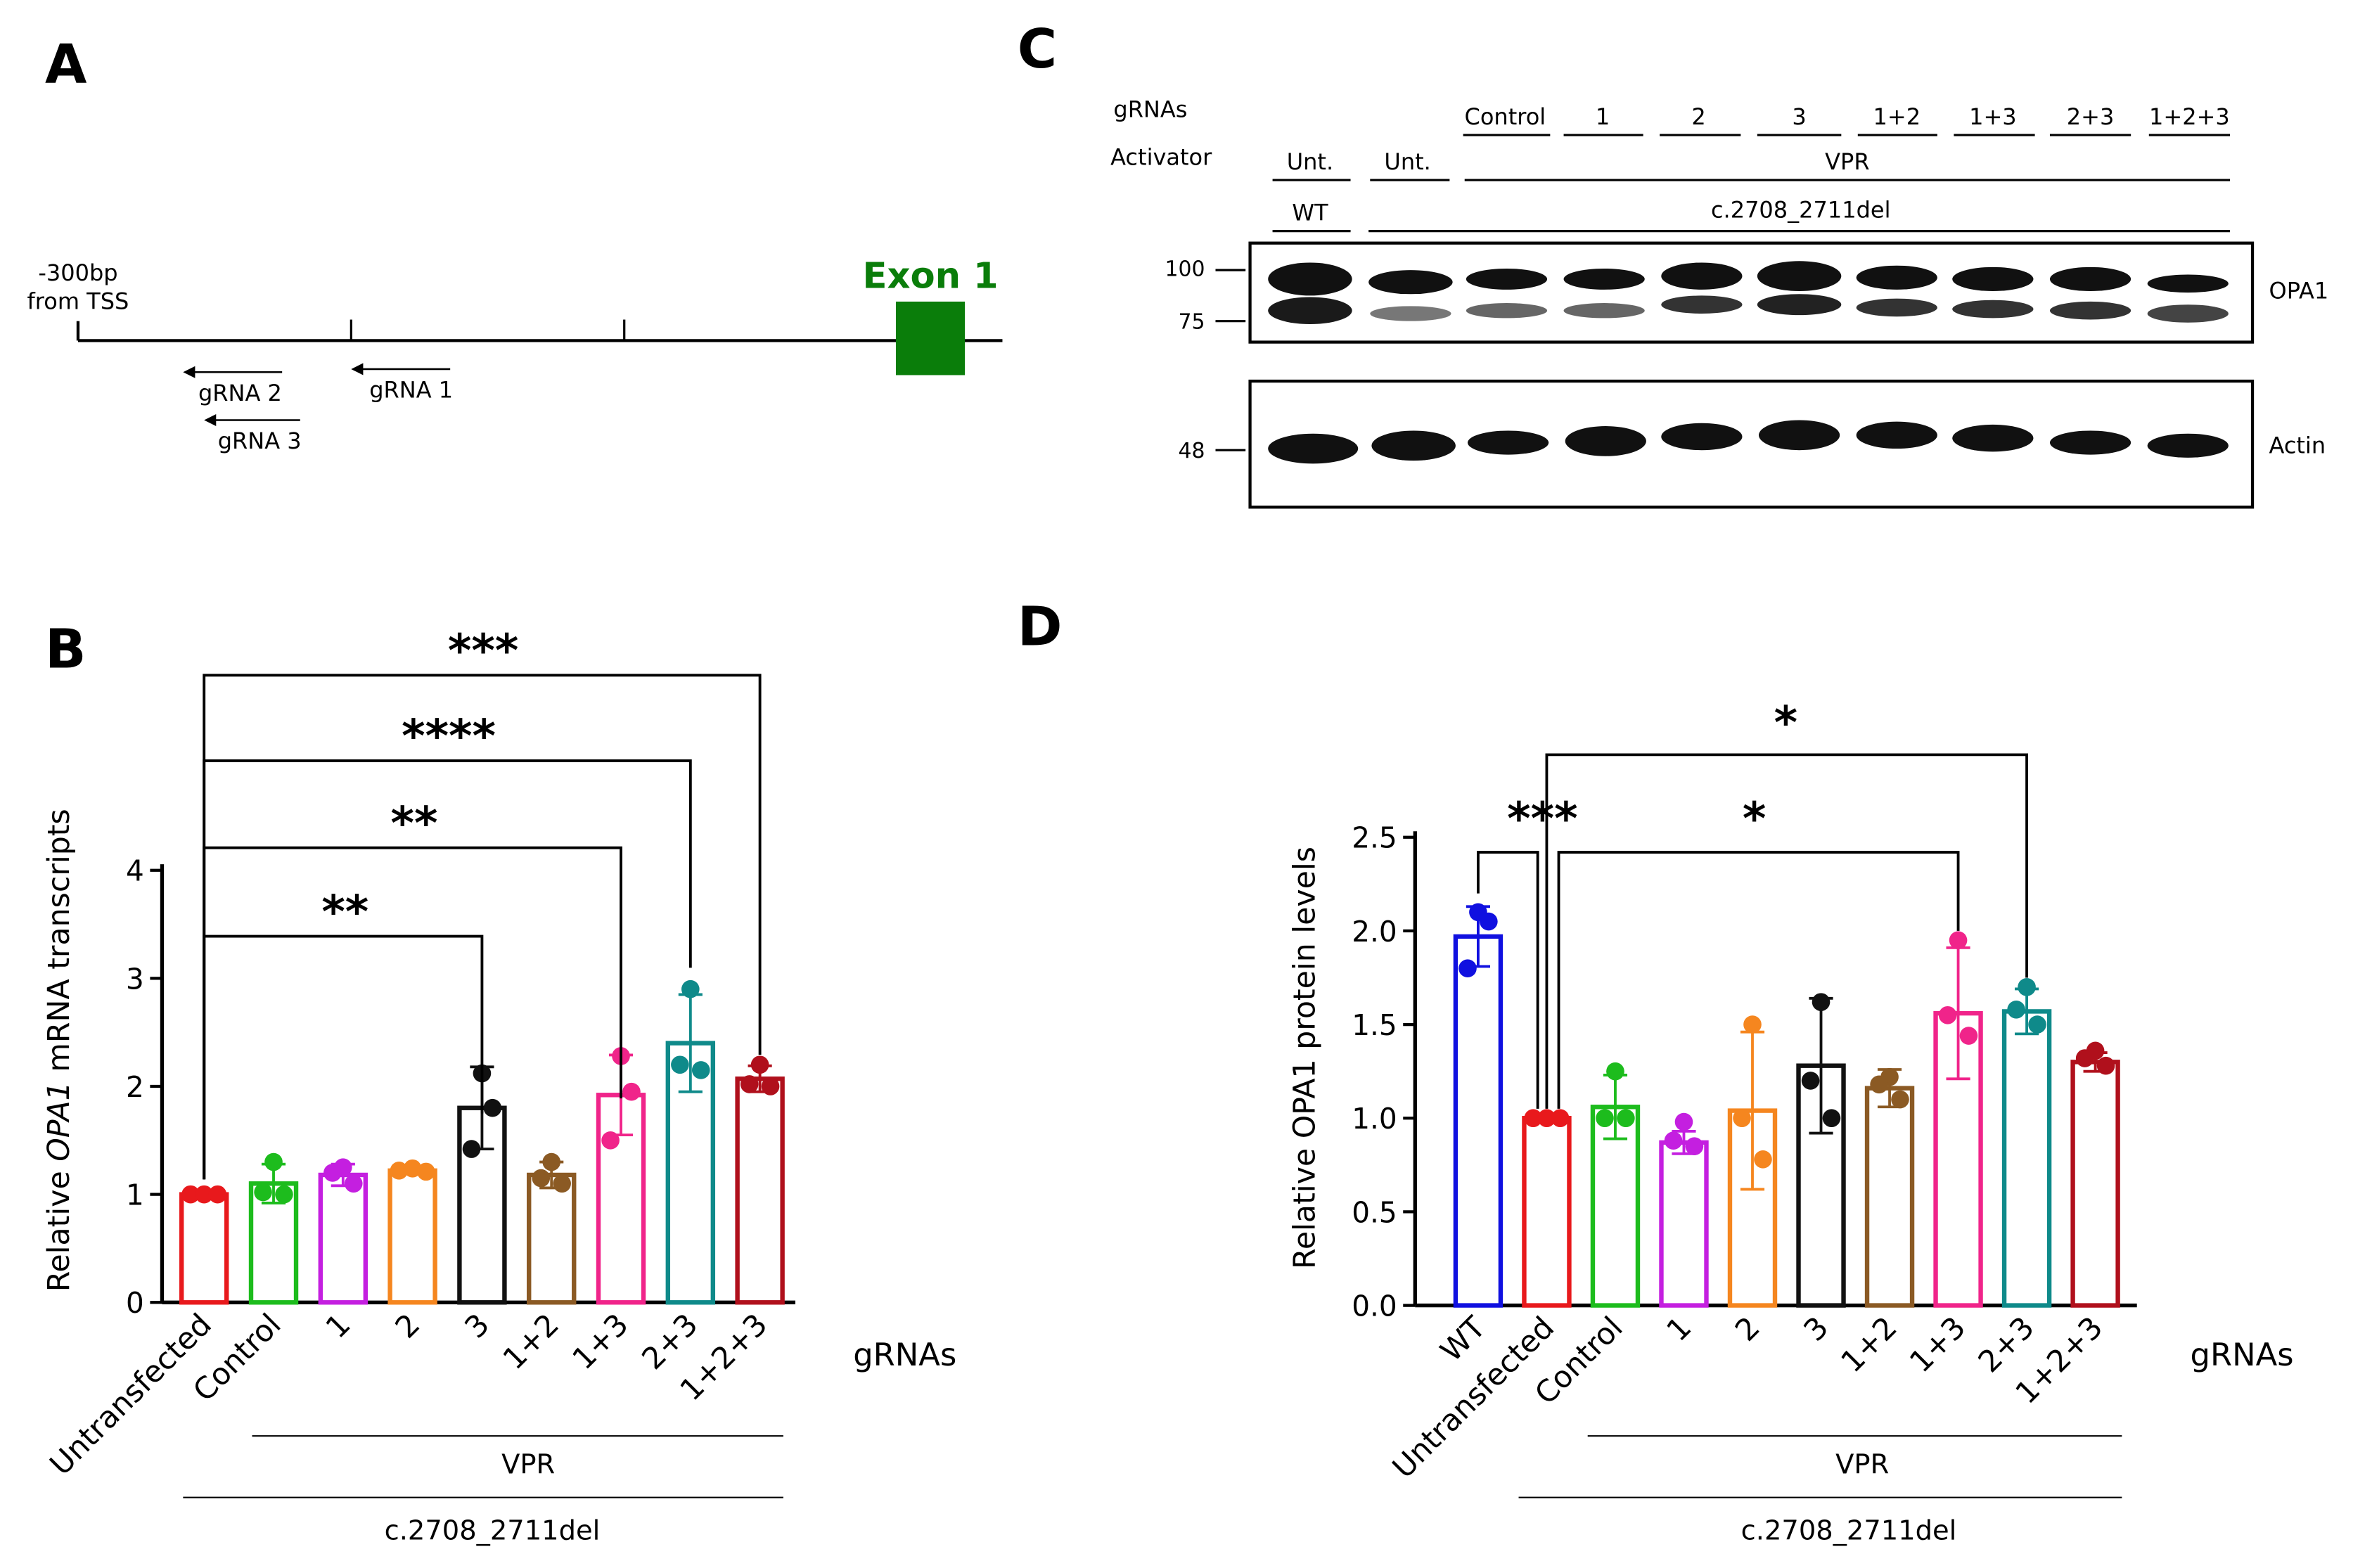  I want to click on y-tick-label: 0, so click(135, 1303).